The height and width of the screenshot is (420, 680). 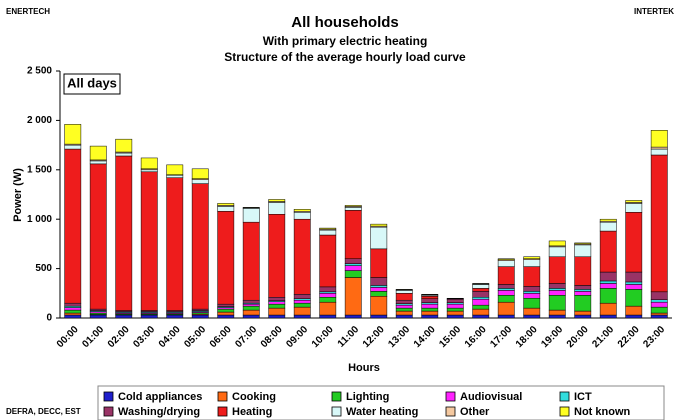 What do you see at coordinates (39, 120) in the screenshot?
I see `y-tick-label: 2 000` at bounding box center [39, 120].